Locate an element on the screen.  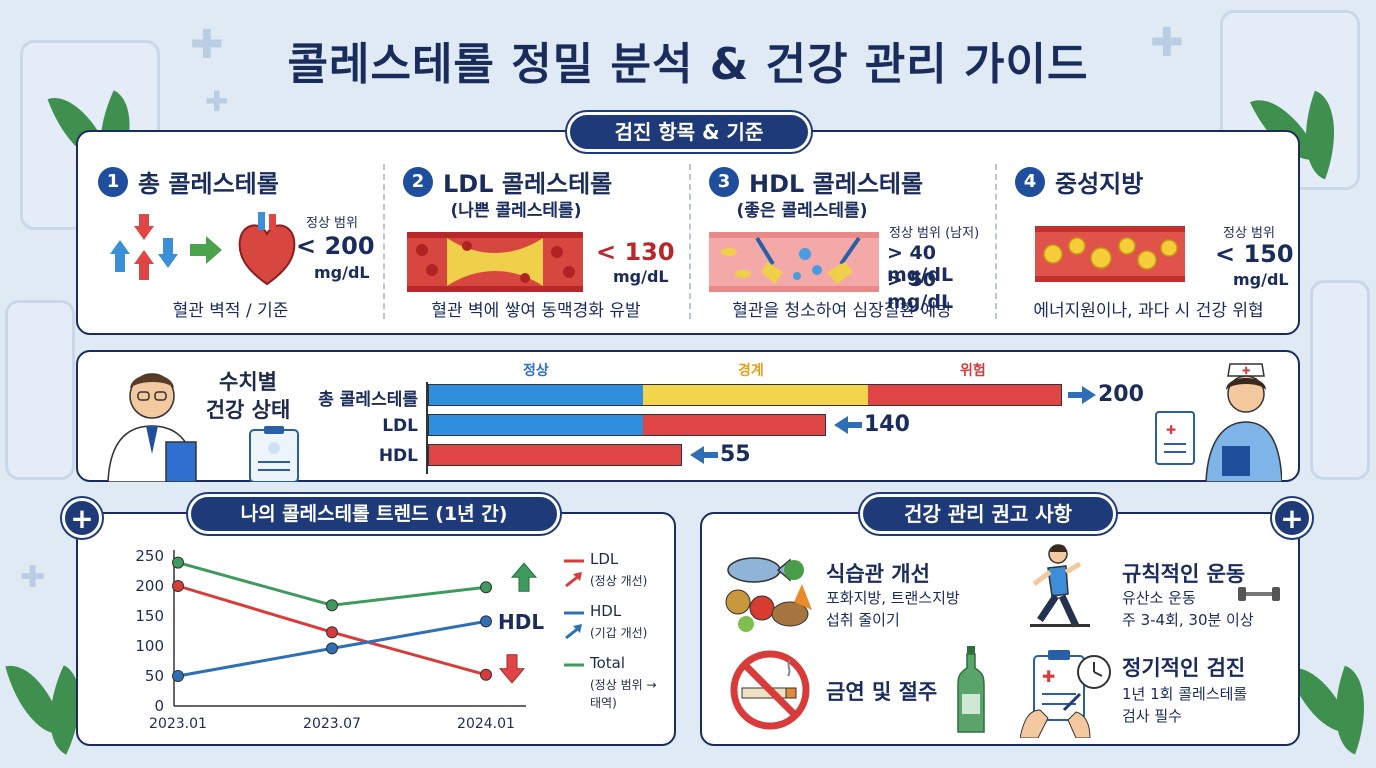
bar-label-total: 총 콜레스테롤 is located at coordinates (368, 400).